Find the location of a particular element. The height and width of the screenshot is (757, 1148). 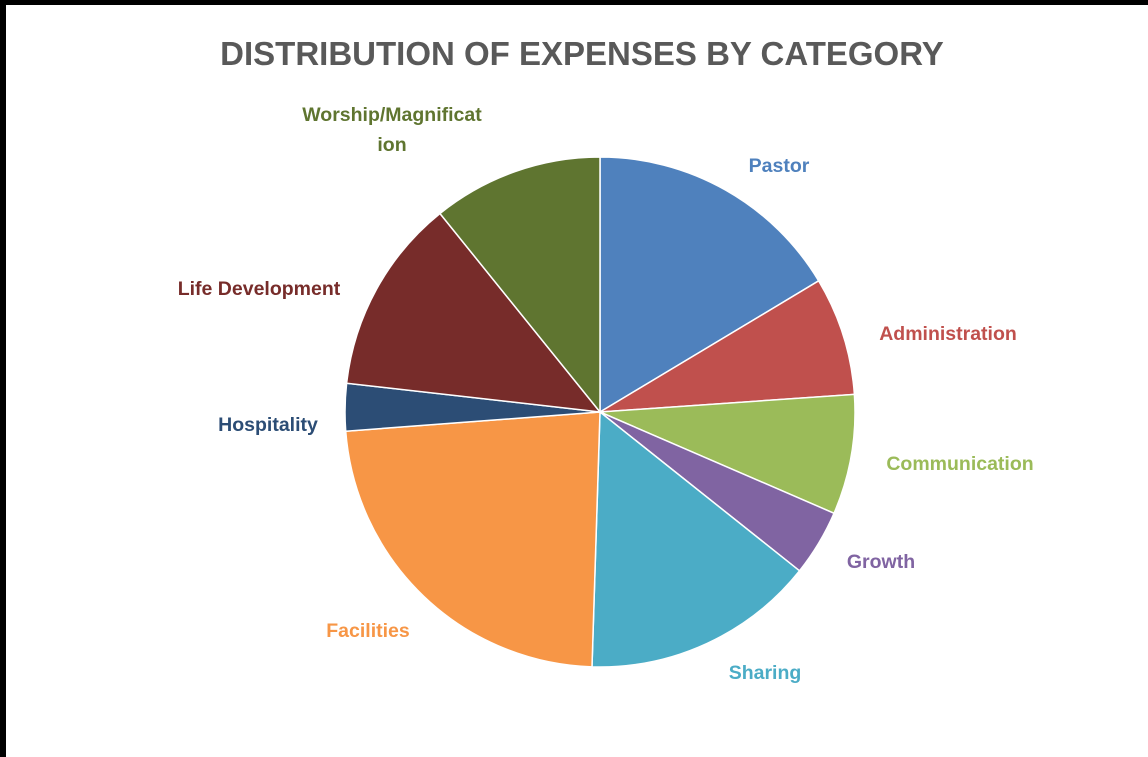

pie-slice-facilities is located at coordinates (472, 539).